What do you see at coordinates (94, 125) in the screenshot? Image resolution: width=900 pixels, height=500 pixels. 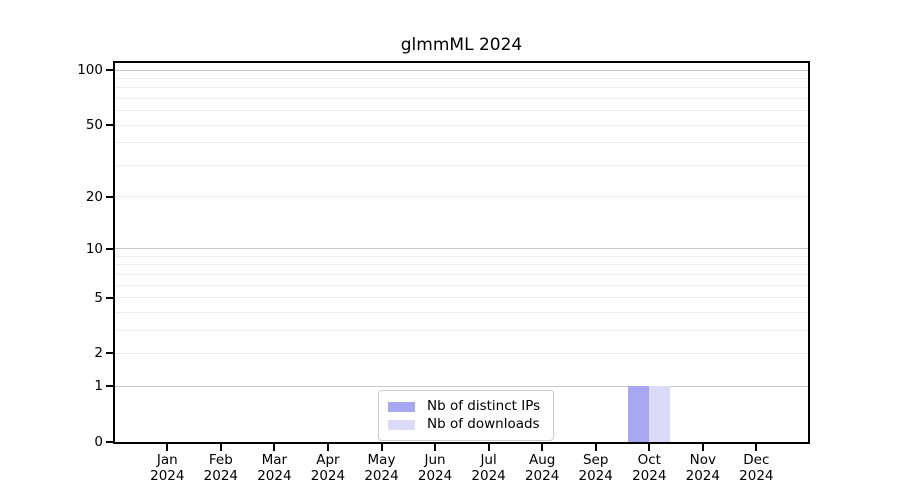 I see `y-tick-label: 50` at bounding box center [94, 125].